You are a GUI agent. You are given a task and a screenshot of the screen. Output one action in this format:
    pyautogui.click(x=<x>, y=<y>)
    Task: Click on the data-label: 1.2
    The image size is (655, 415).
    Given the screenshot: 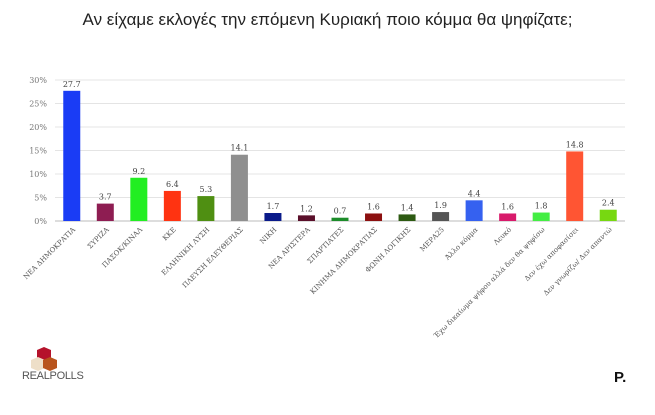 What is the action you would take?
    pyautogui.click(x=306, y=208)
    